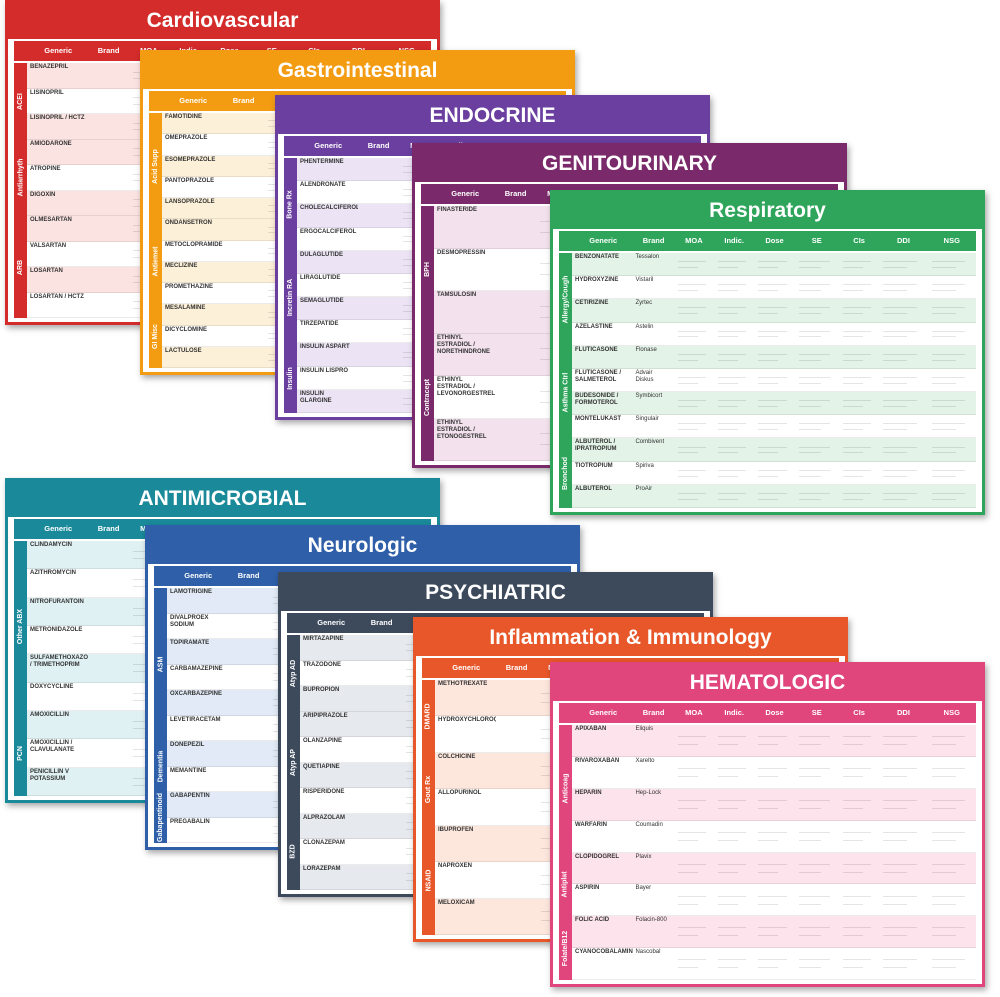 This screenshot has width=1000, height=997. Describe the element at coordinates (51, 220) in the screenshot. I see `generic-name: OLMESARTAN` at that location.